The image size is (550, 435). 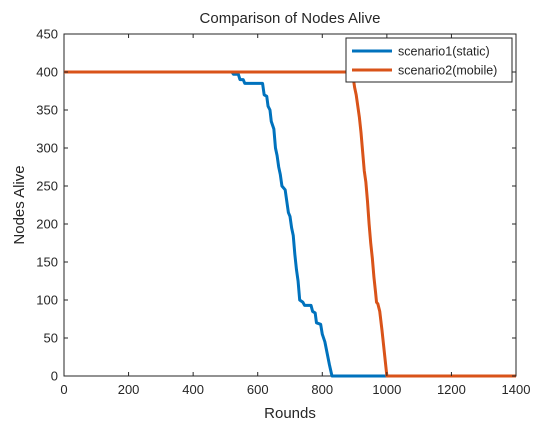 I want to click on chart-title: Comparison of Nodes Alive, so click(x=290, y=18).